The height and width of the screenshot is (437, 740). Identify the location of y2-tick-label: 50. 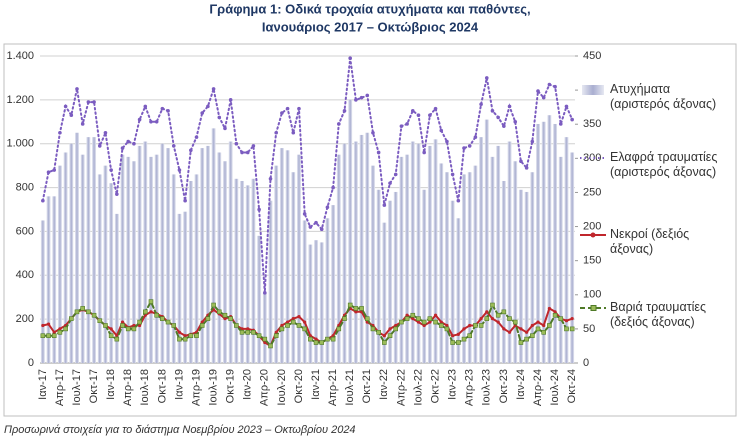
(589, 329).